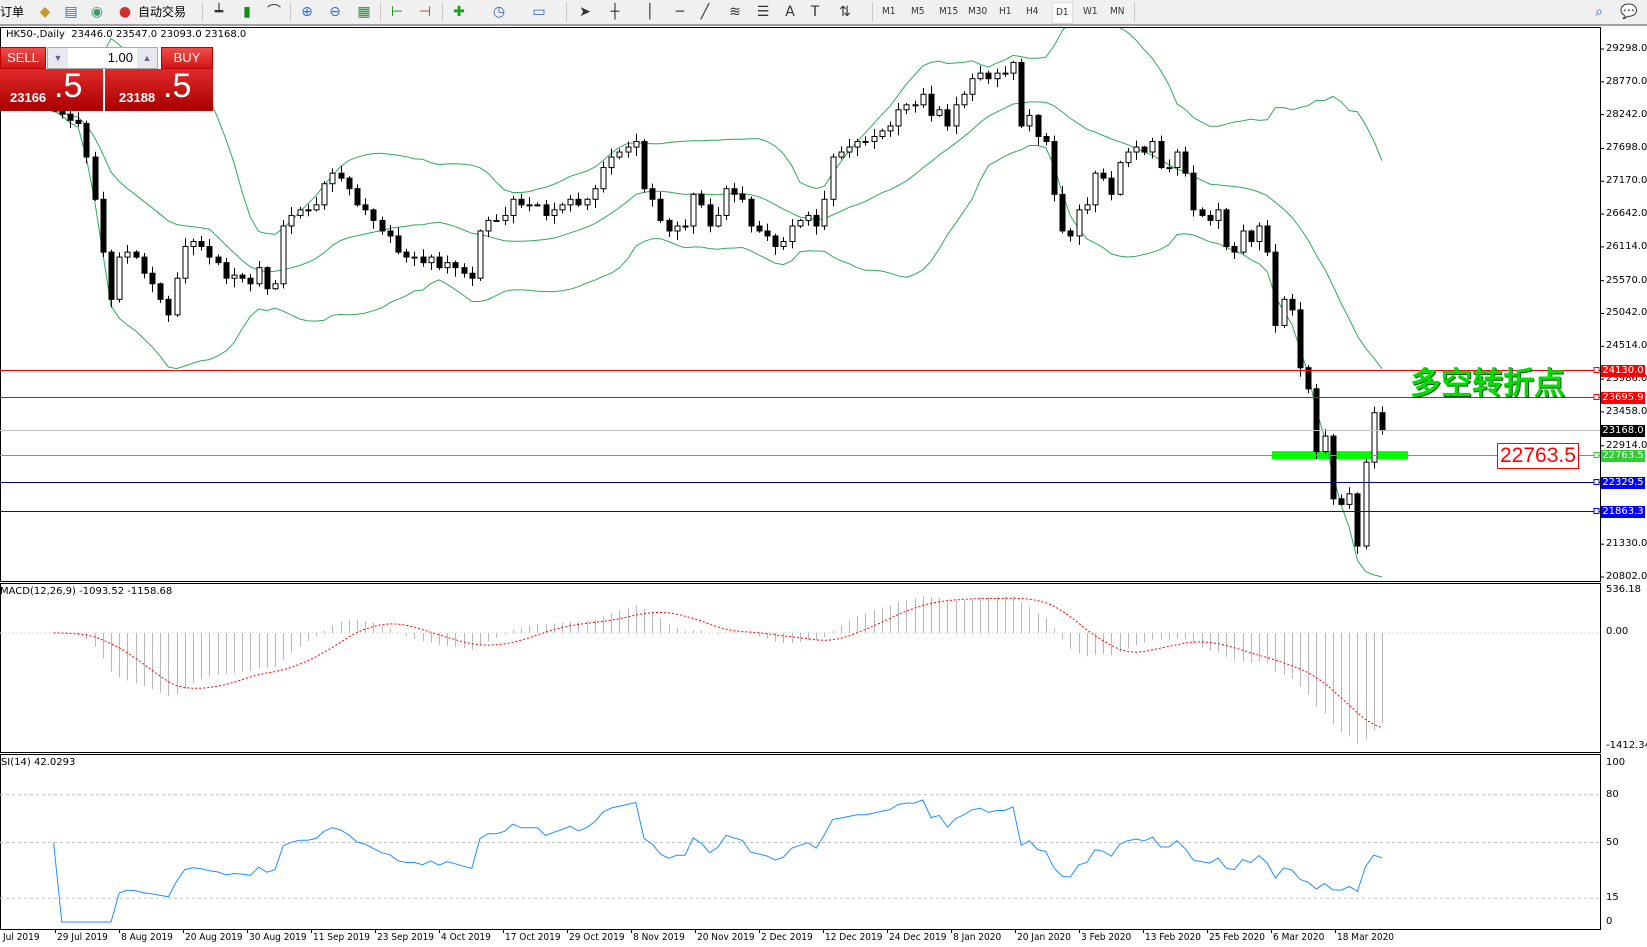 The height and width of the screenshot is (947, 1647). Describe the element at coordinates (58, 58) in the screenshot. I see `lot-decrease-button: ▼` at that location.